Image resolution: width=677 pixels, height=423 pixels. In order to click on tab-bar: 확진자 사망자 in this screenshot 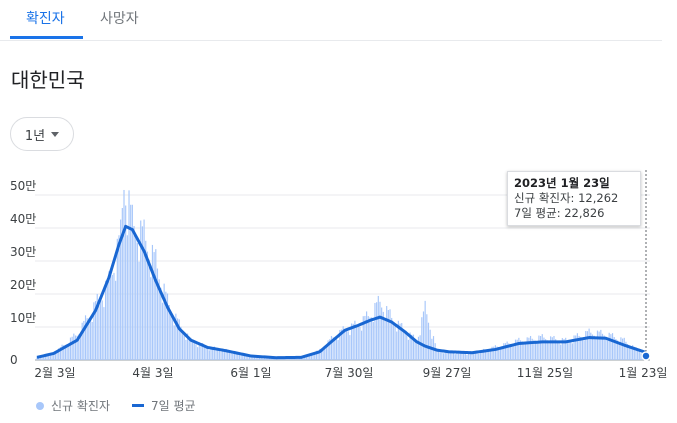, I will do `click(331, 20)`.